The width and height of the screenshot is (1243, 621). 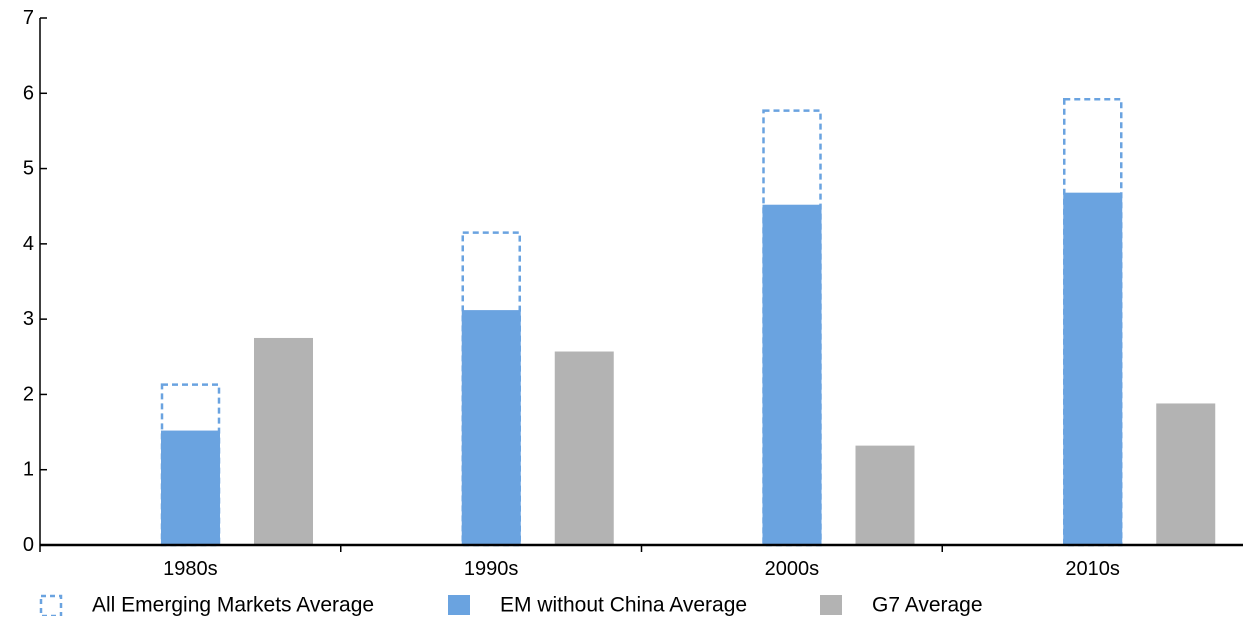 I want to click on legend-swatch-dashed, so click(x=51, y=606).